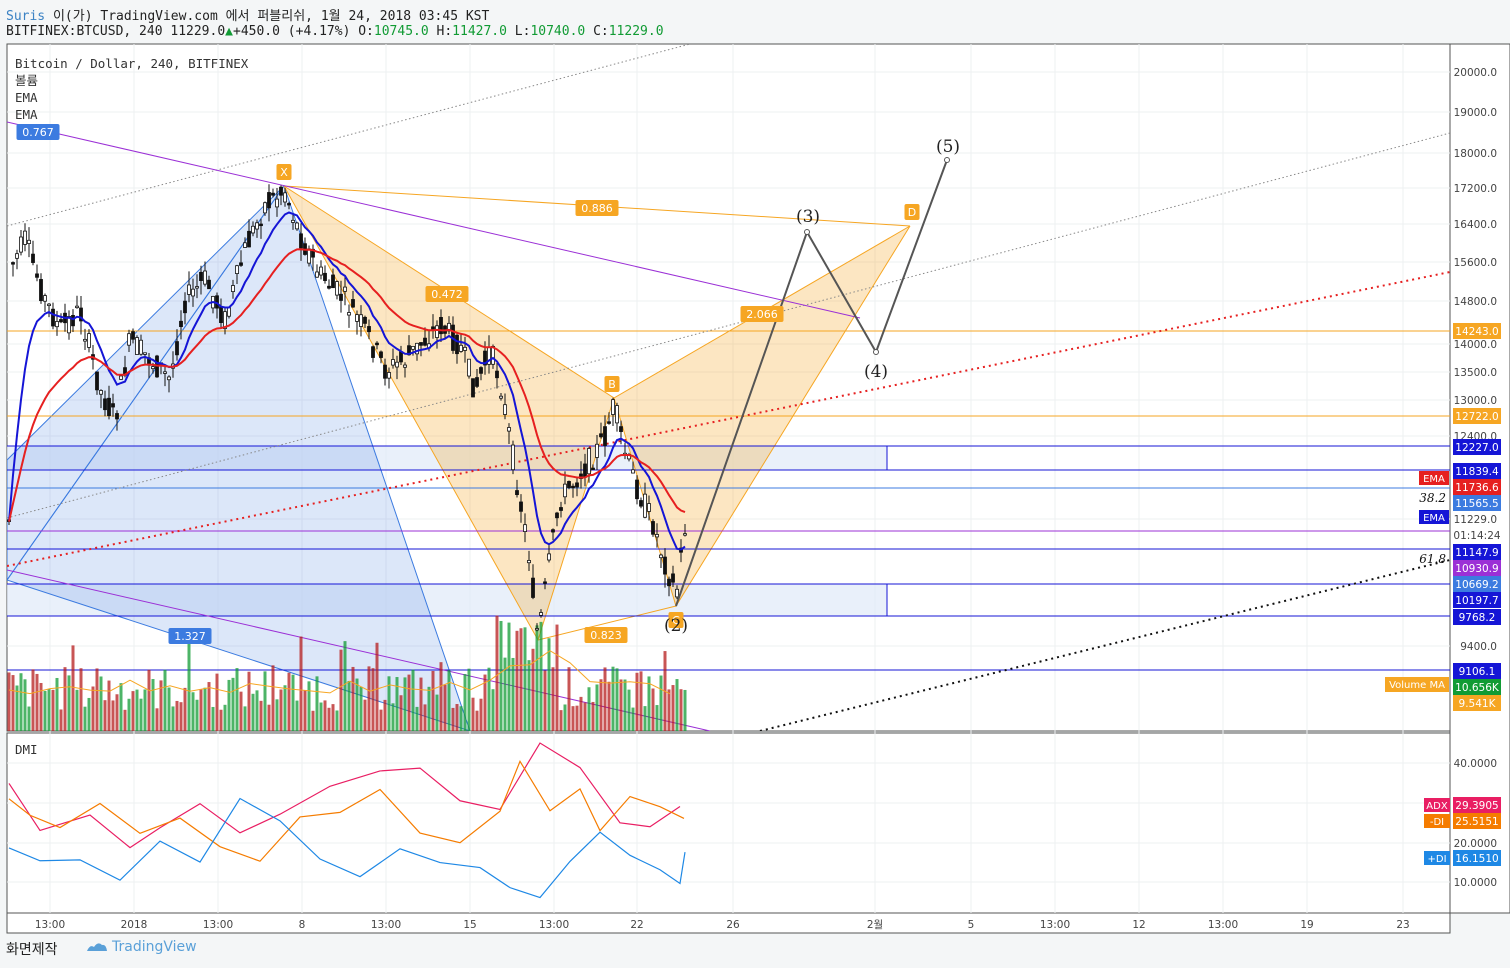 This screenshot has height=968, width=1510. Describe the element at coordinates (26, 97) in the screenshot. I see `legend-ema-fast: EMA` at that location.